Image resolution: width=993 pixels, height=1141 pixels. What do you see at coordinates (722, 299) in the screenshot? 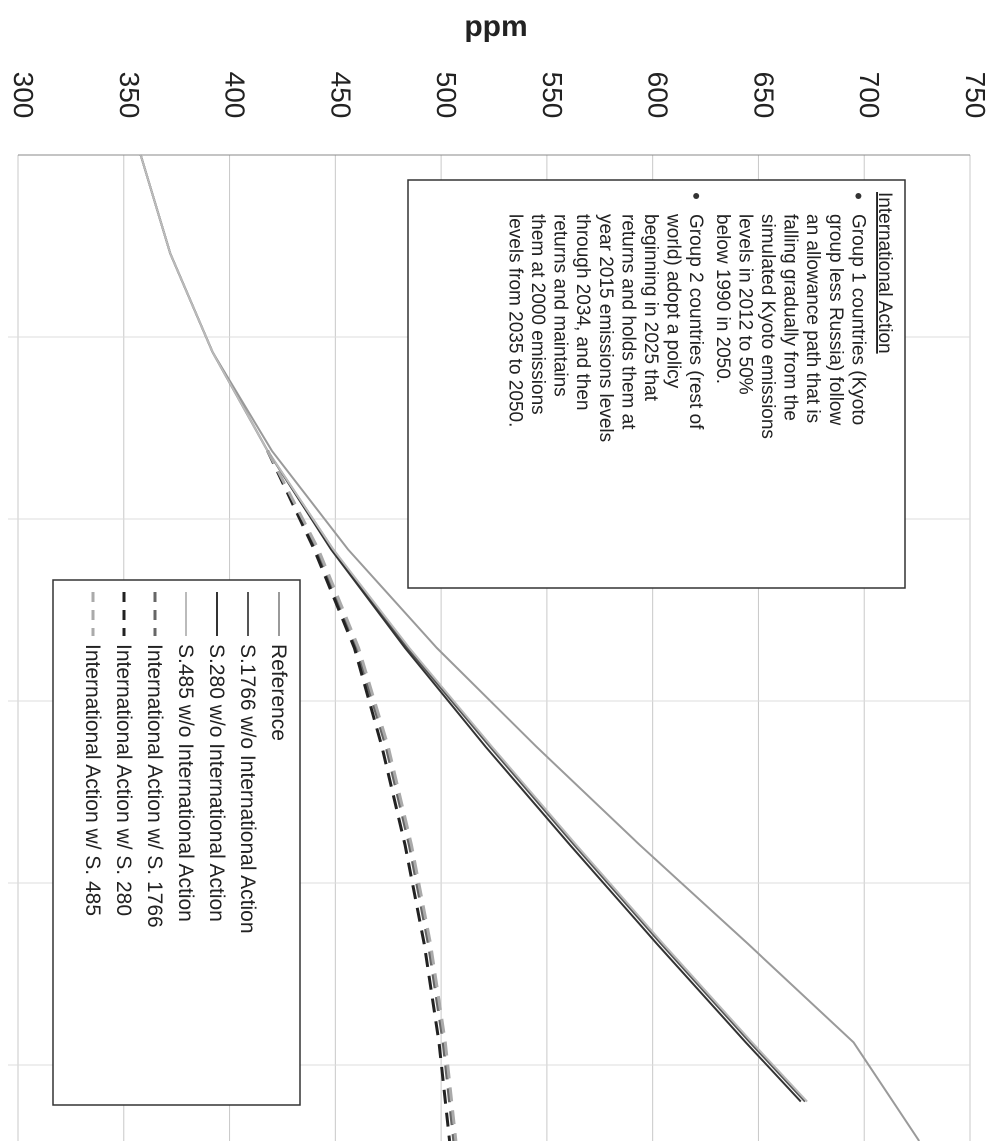
I see `annotation-bullet-1-line: below 1990 in 2050.` at bounding box center [722, 299].